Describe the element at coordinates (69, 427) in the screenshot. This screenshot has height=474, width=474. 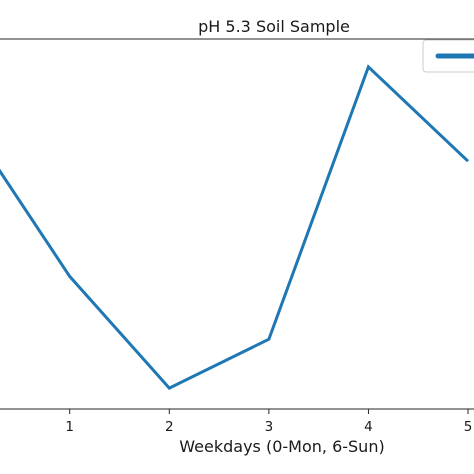
I see `x-tick-label: 1` at that location.